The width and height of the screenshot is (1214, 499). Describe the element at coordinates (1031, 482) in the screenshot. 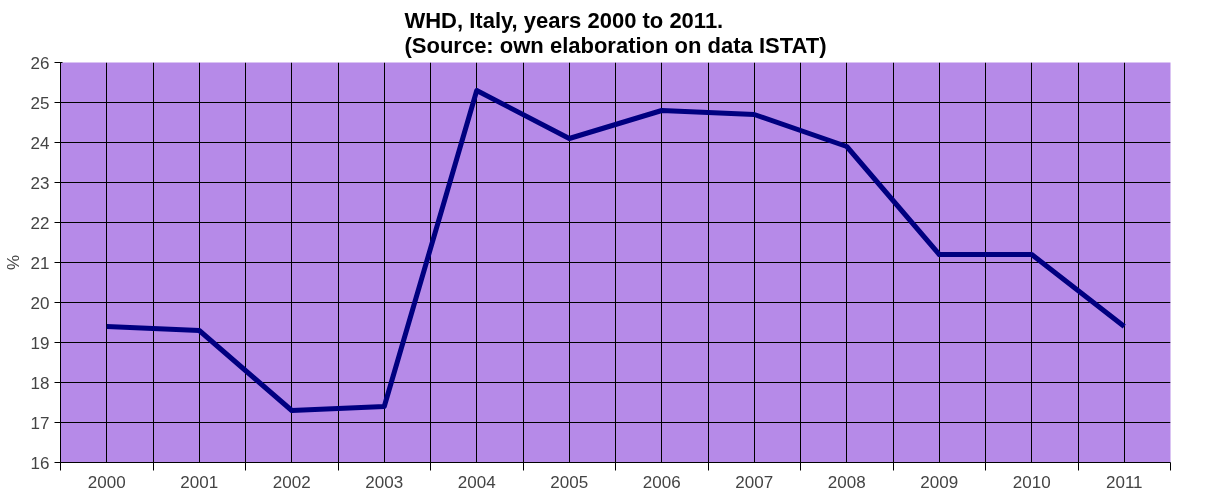

I see `x-tick-label: 2010` at that location.